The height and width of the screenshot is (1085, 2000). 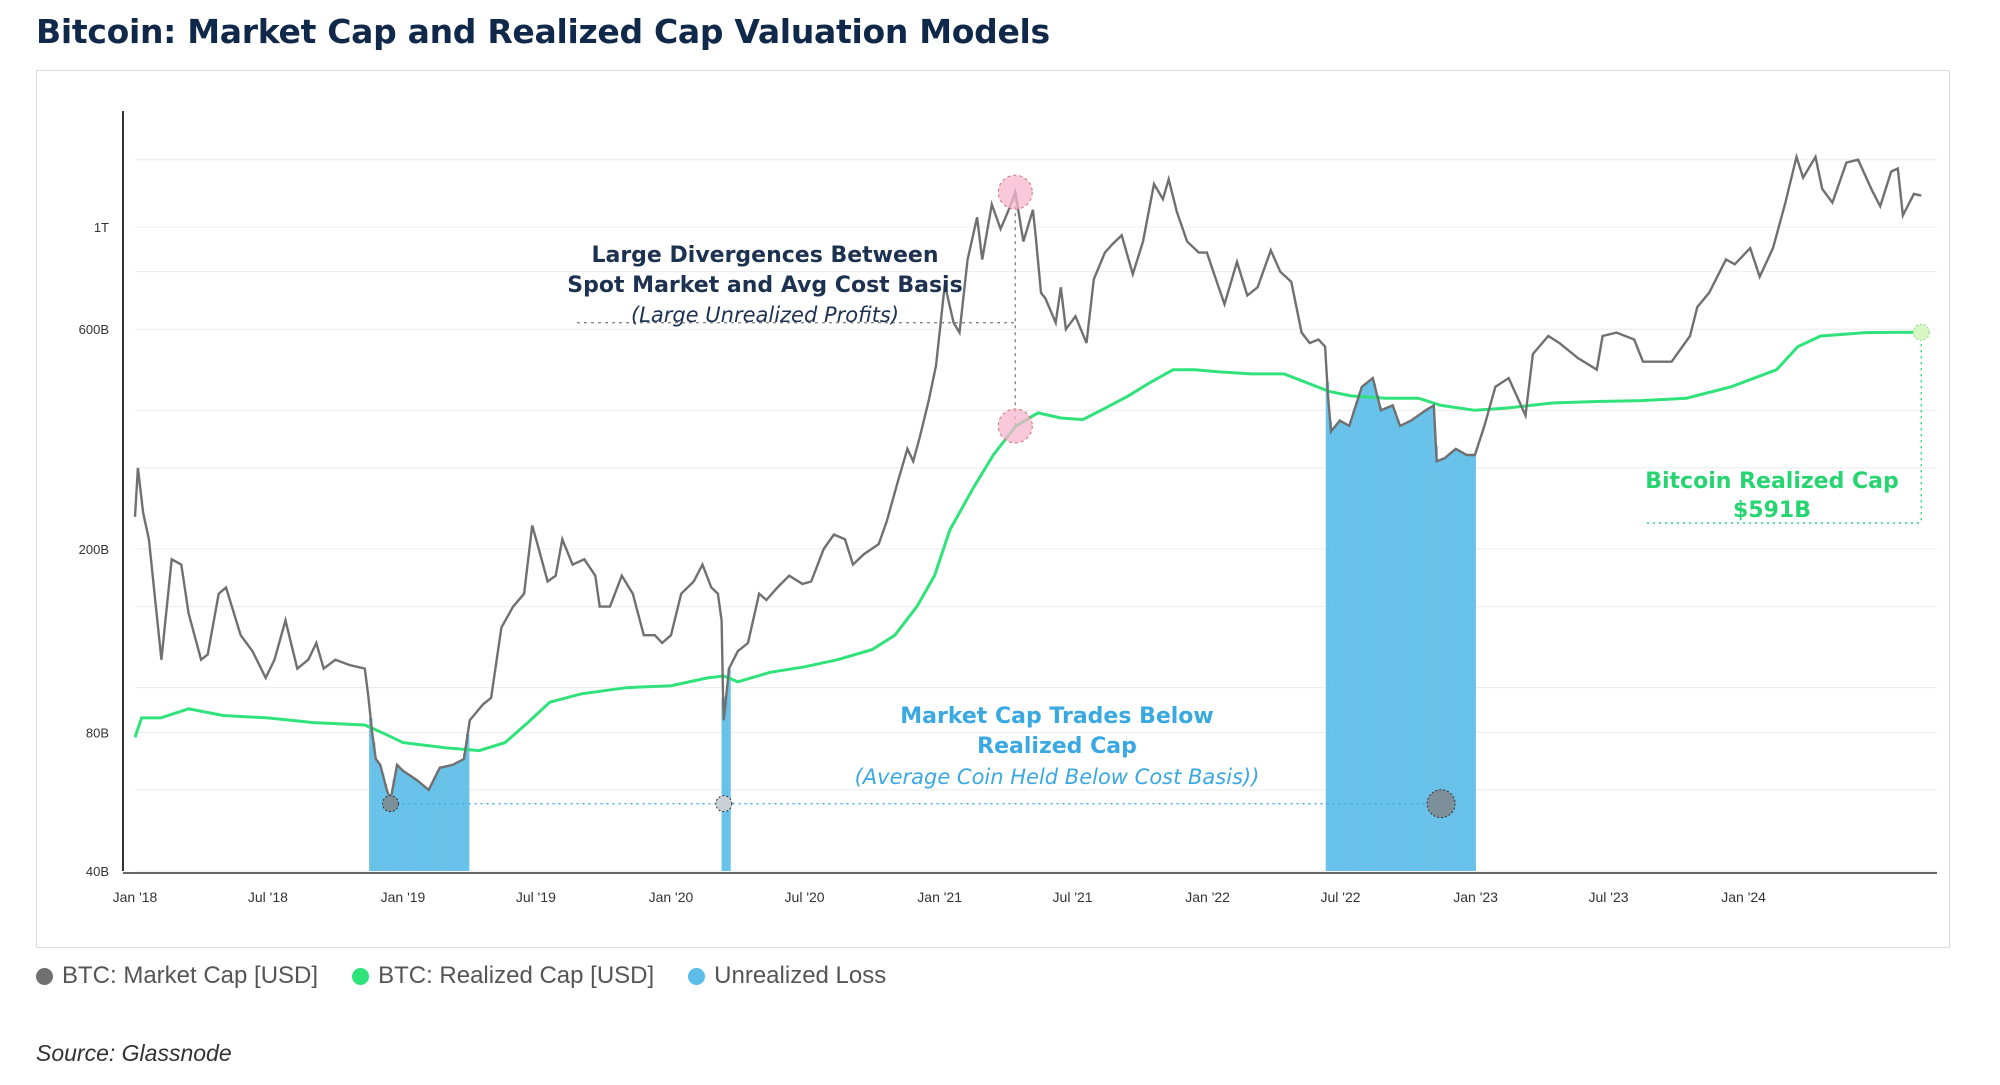 What do you see at coordinates (1772, 481) in the screenshot?
I see `annotation-realized-line1: Bitcoin Realized Cap` at bounding box center [1772, 481].